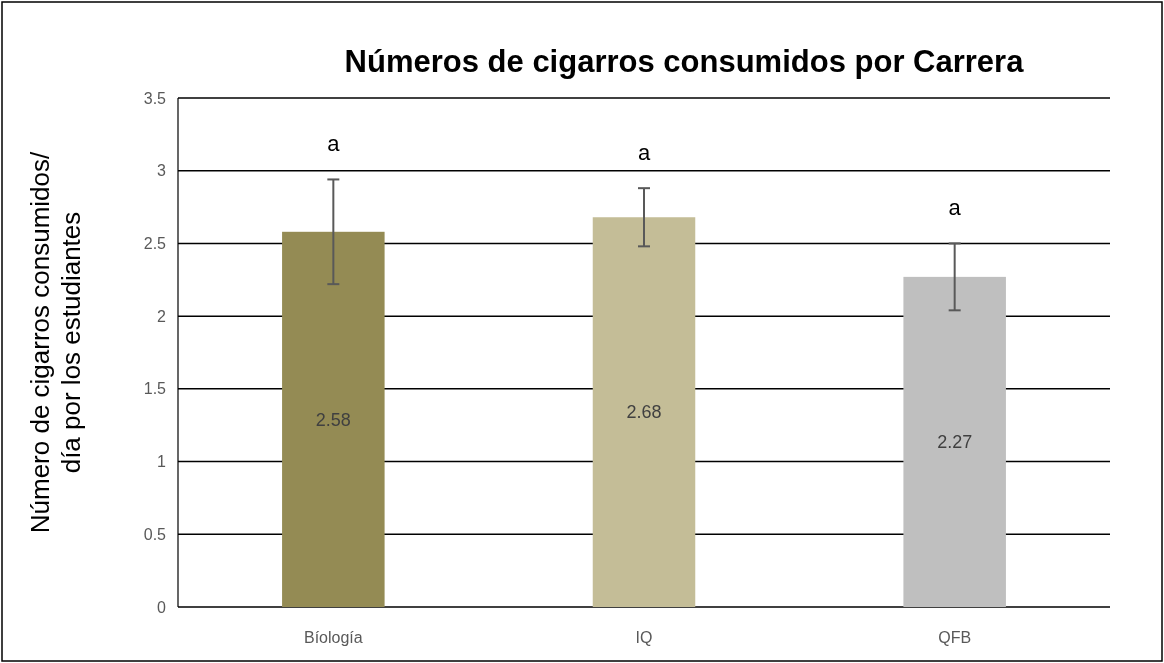 Image resolution: width=1164 pixels, height=663 pixels. I want to click on y-tick-label: 3.5, so click(155, 98).